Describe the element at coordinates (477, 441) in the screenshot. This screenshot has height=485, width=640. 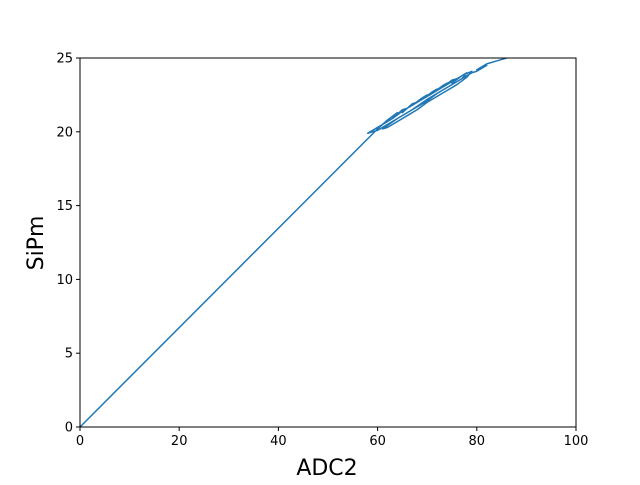
I see `x-tick-label: 80` at that location.